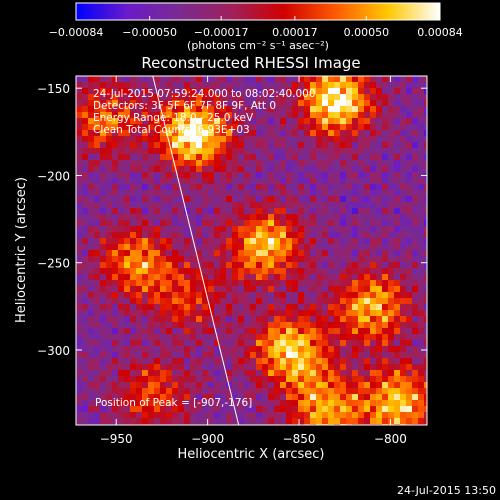  What do you see at coordinates (251, 454) in the screenshot?
I see `x-axis-title: Heliocentric X (arcsec)` at bounding box center [251, 454].